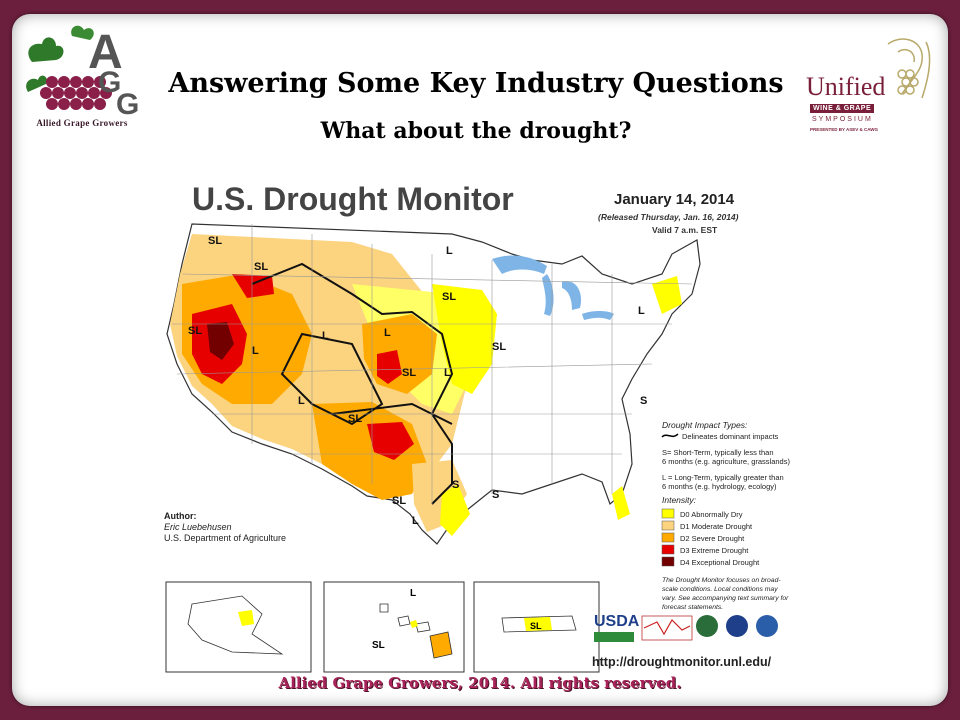 This screenshot has height=720, width=960. I want to click on author-name: Eric Luebehusen, so click(198, 527).